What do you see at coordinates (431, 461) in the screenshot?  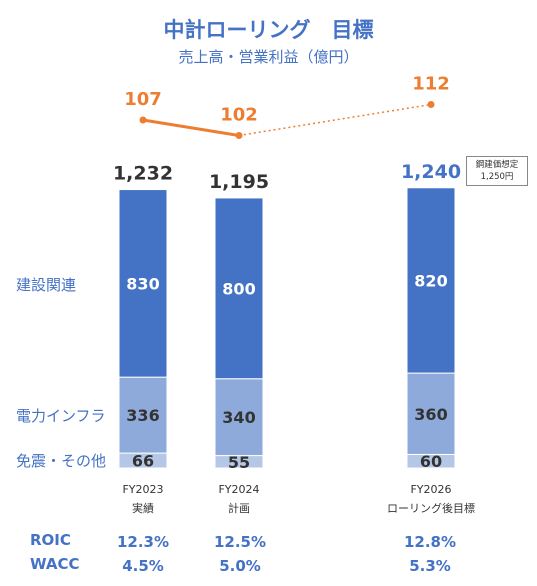 I see `bar-value-other-2: 60` at bounding box center [431, 461].